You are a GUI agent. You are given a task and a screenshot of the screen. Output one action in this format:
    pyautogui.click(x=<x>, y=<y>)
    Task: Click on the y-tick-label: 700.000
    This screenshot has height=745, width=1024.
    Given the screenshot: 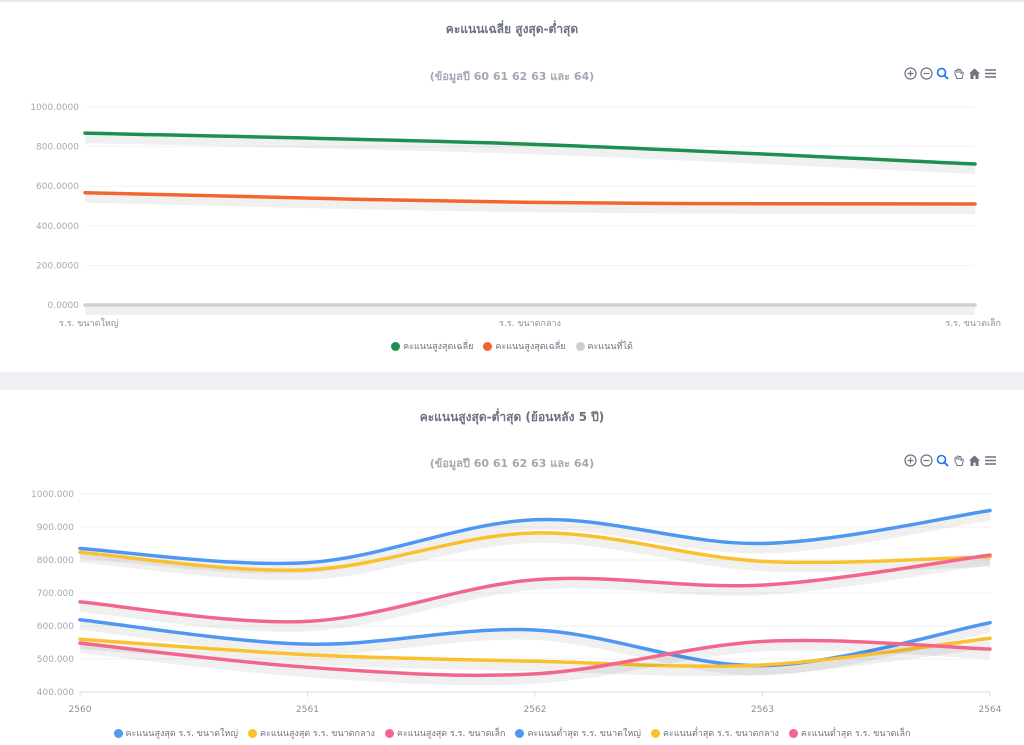 What is the action you would take?
    pyautogui.click(x=55, y=594)
    